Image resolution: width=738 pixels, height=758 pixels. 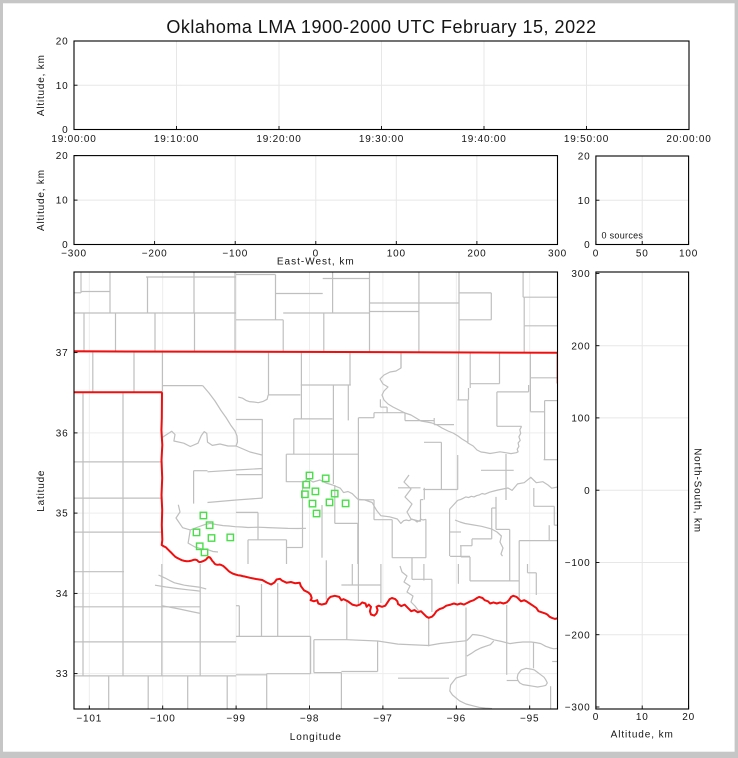 I want to click on svg-text: 35, so click(x=62, y=514).